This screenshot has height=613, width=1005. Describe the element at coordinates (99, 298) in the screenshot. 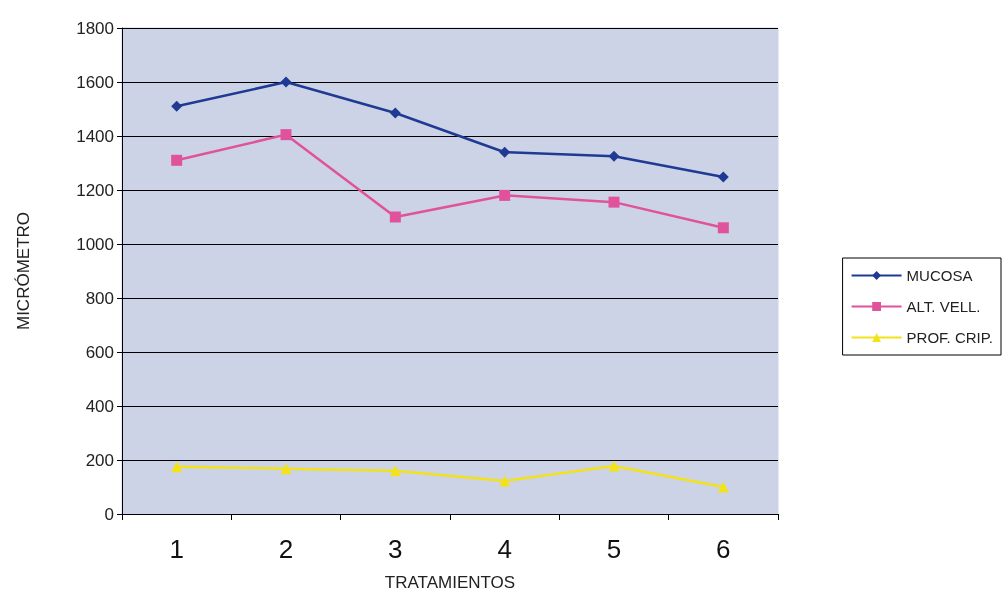

I see `y-tick-label: 800` at that location.